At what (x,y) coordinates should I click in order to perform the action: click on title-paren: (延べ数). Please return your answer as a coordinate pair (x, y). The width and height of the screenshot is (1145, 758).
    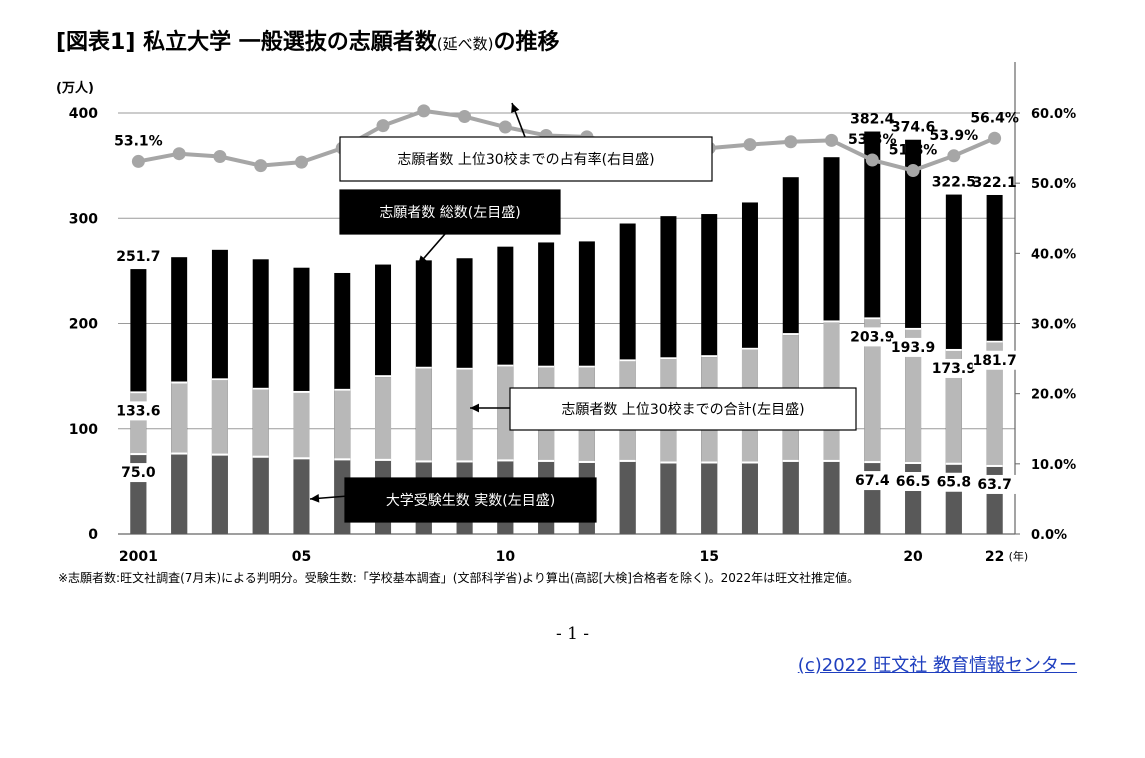
    Looking at the image, I should click on (465, 44).